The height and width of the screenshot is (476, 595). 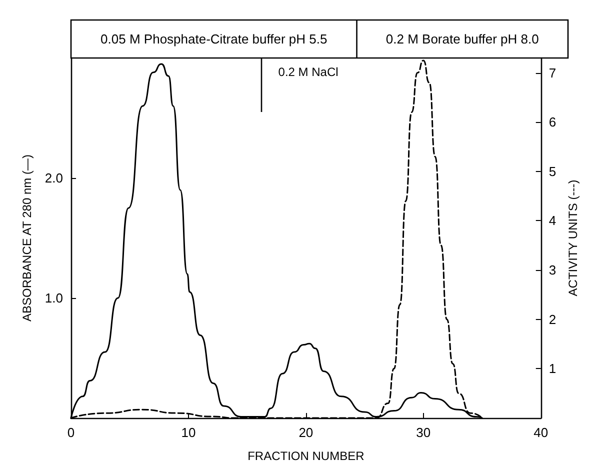 What do you see at coordinates (308, 72) in the screenshot?
I see `ref-line-label: 0.2 M NaCl` at bounding box center [308, 72].